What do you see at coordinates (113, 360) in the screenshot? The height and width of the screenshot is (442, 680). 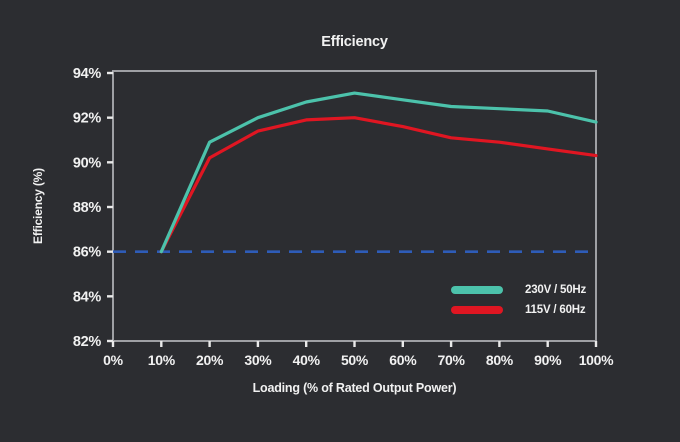 I see `x-tick-label: 0%` at bounding box center [113, 360].